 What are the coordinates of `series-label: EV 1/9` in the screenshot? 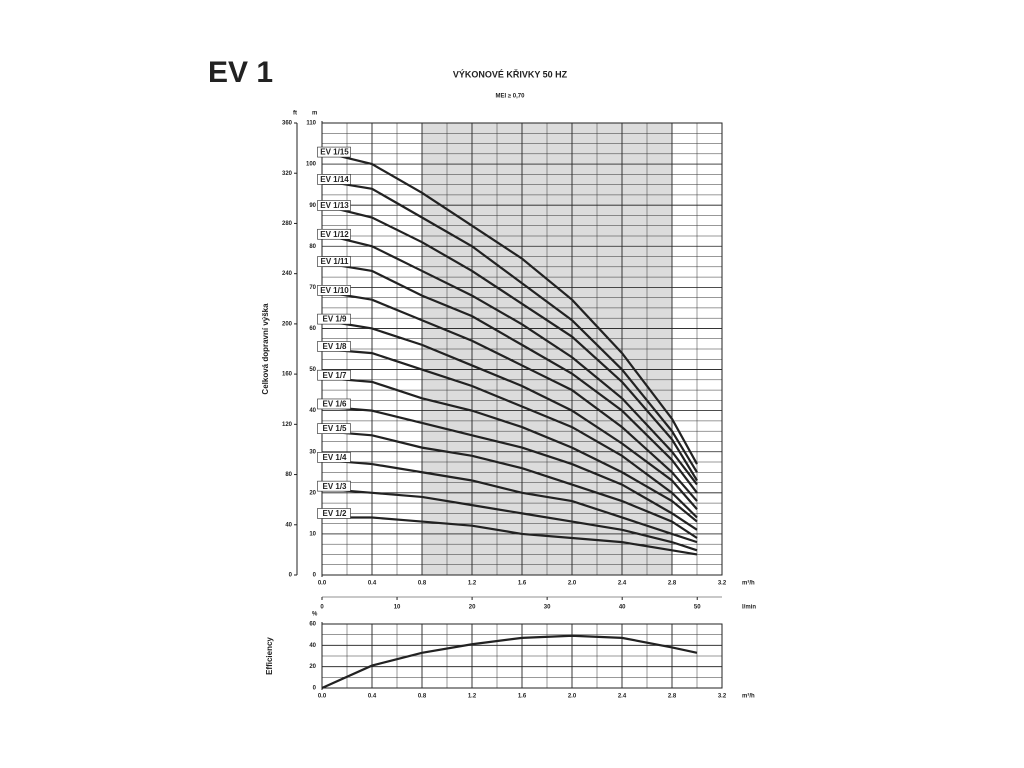 It's located at (334, 319).